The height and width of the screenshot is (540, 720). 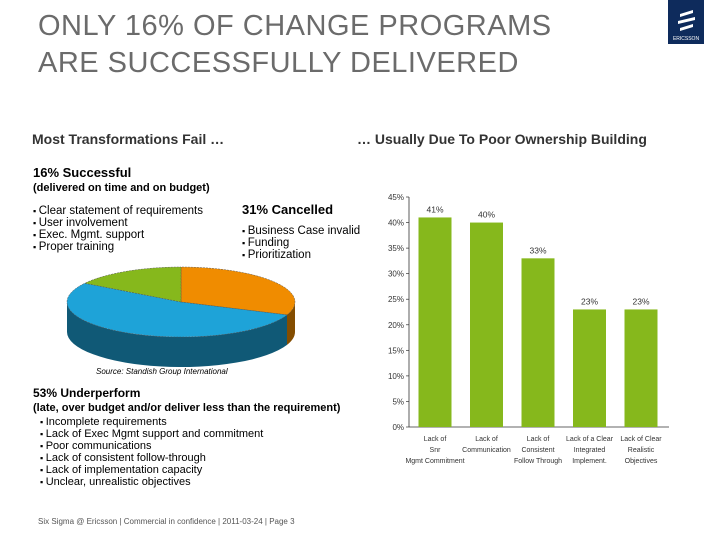 I want to click on list-item: Lack of consistent follow-through, so click(x=151, y=458).